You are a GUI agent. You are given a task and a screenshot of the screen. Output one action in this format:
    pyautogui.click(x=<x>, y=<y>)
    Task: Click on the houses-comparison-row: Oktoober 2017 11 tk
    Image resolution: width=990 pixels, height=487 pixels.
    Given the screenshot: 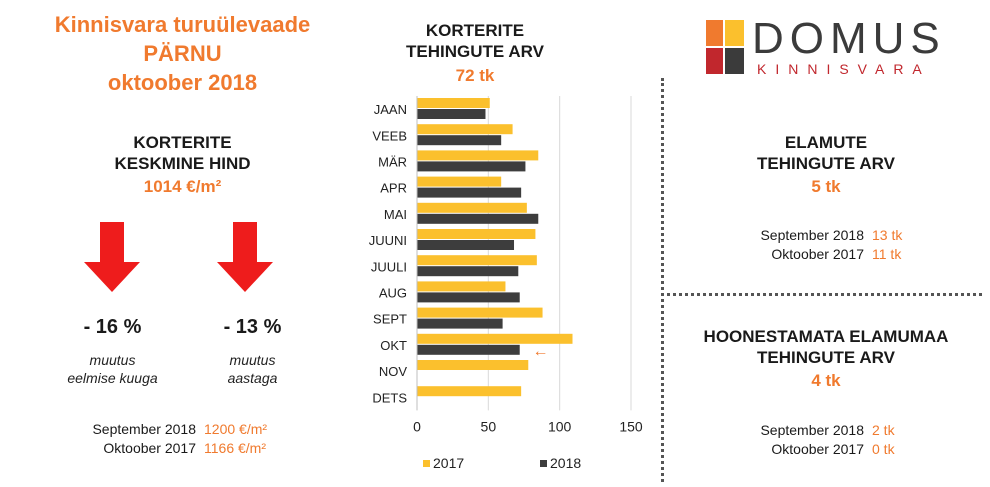 What is the action you would take?
    pyautogui.click(x=807, y=254)
    